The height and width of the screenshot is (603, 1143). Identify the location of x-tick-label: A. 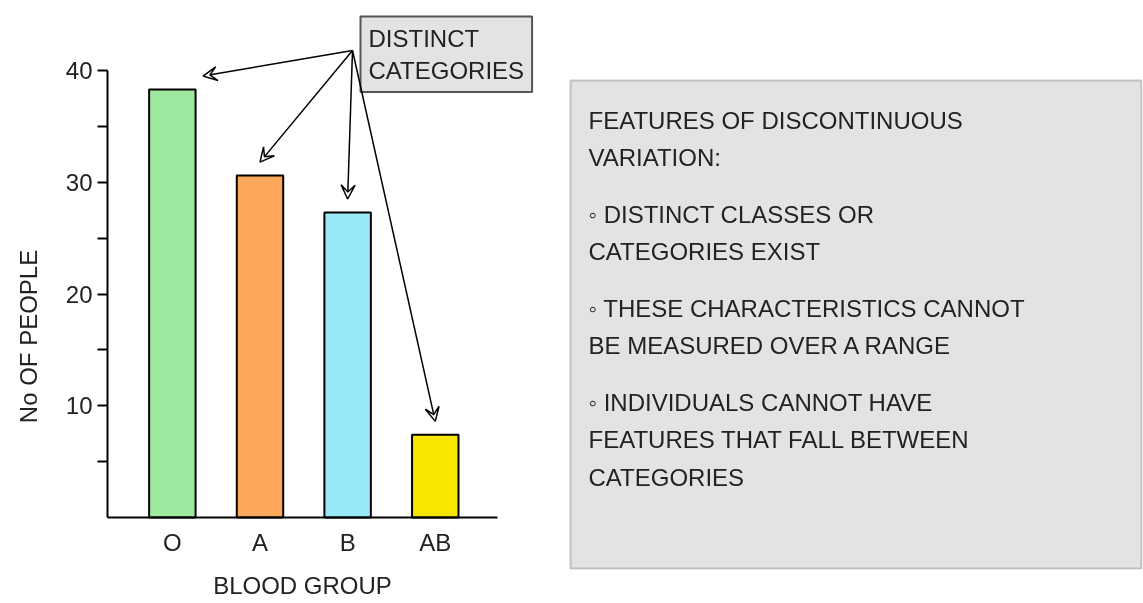
(260, 542).